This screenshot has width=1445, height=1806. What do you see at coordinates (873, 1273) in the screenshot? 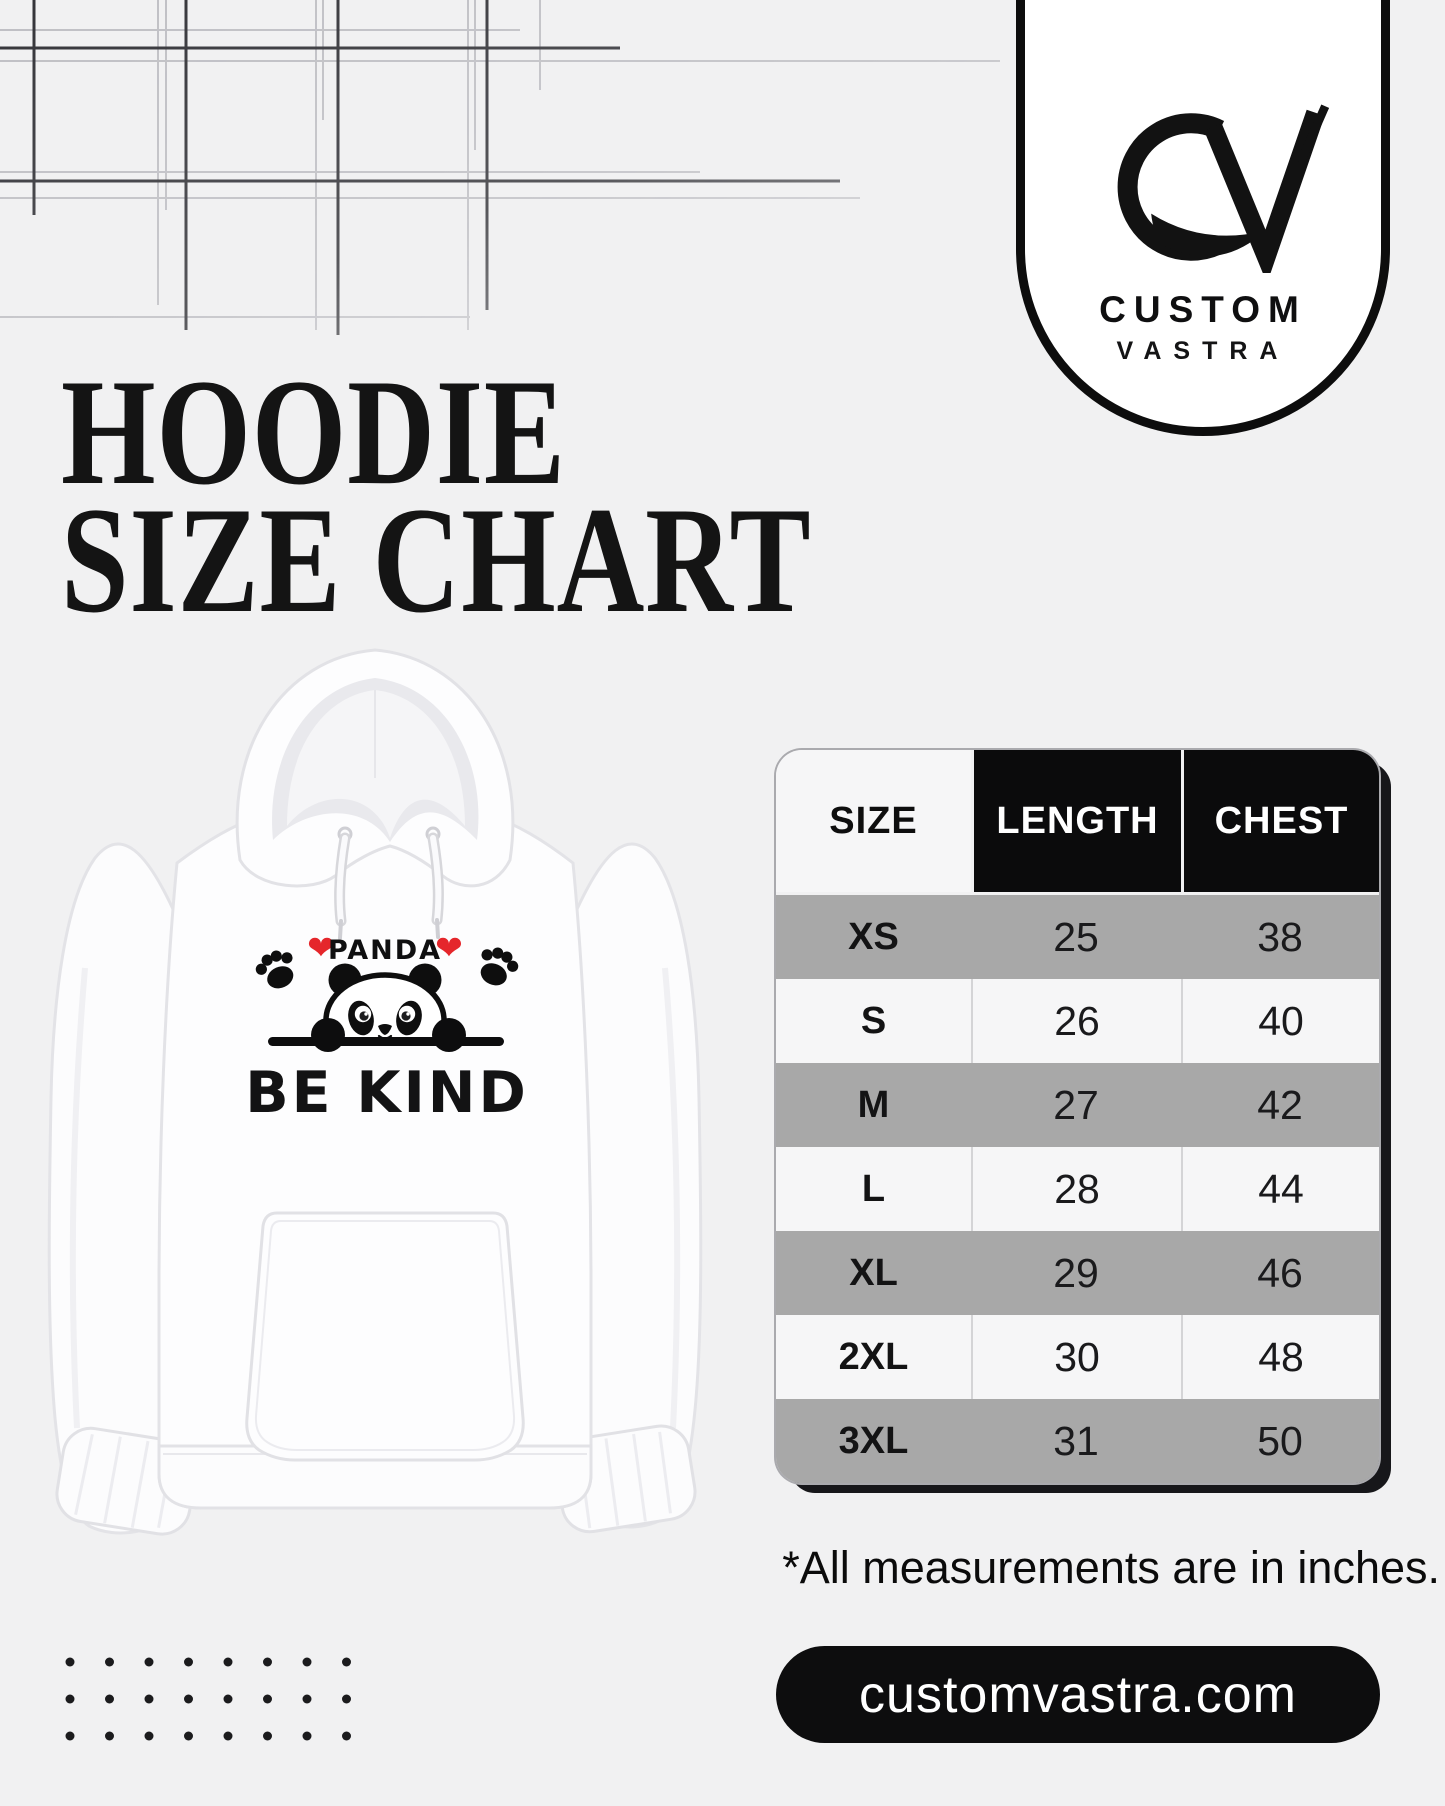
I see `size-cell: XL` at bounding box center [873, 1273].